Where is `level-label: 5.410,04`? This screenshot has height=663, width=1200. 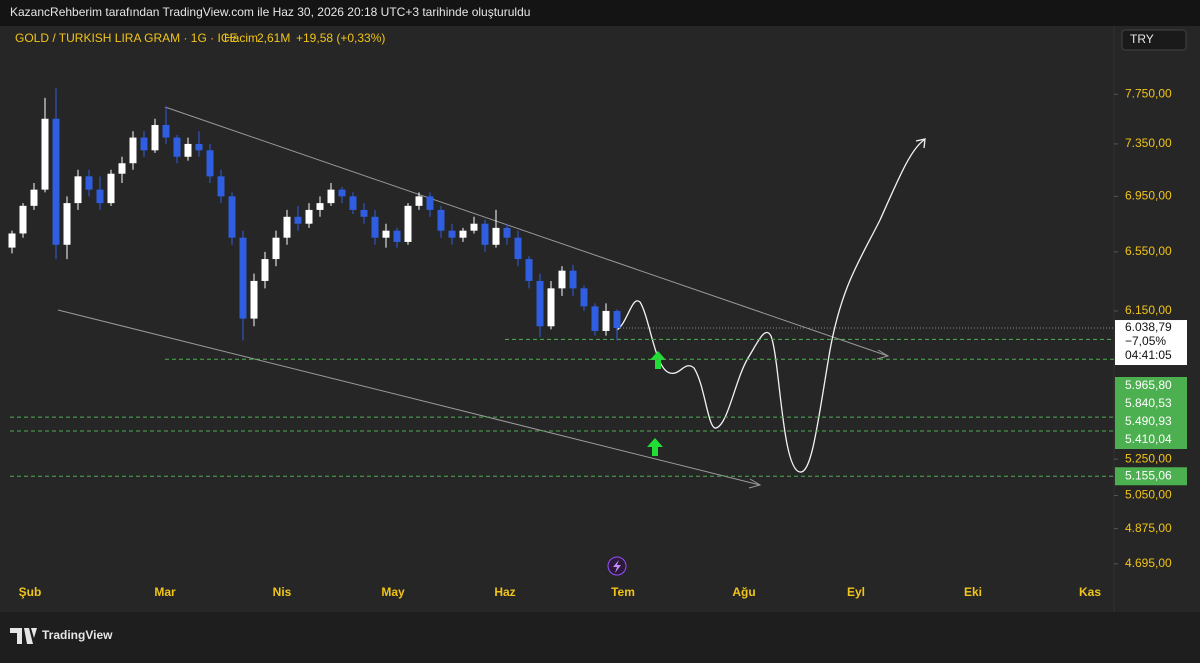
level-label: 5.410,04 is located at coordinates (1148, 439).